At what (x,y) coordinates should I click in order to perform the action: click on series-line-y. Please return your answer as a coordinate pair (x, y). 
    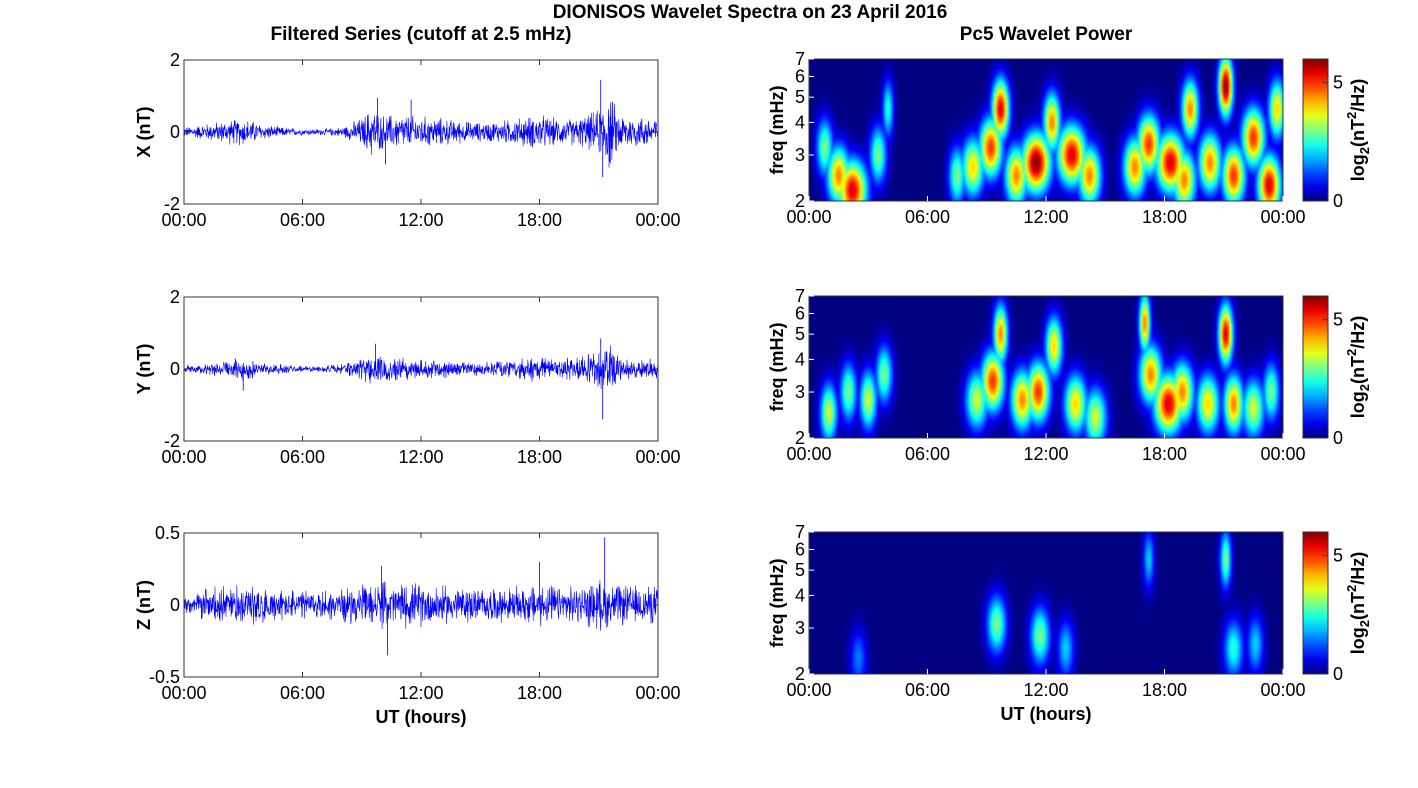
    Looking at the image, I should click on (421, 367).